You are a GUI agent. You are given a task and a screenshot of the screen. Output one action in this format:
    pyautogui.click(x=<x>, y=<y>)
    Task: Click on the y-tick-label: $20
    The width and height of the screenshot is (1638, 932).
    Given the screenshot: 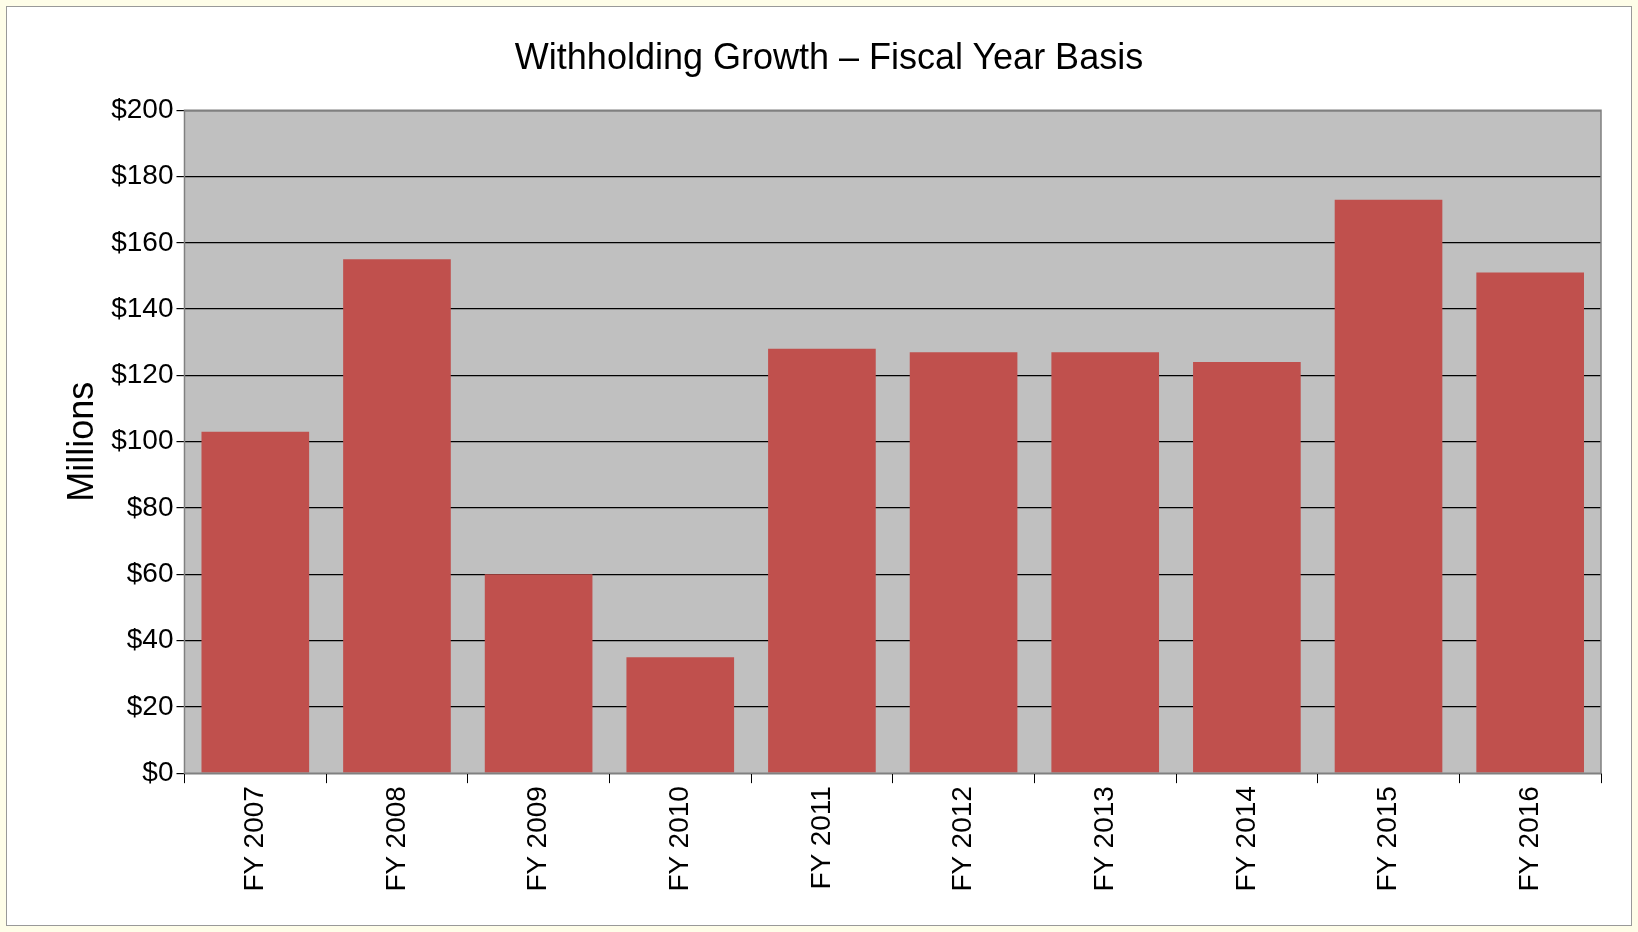 What is the action you would take?
    pyautogui.click(x=150, y=705)
    